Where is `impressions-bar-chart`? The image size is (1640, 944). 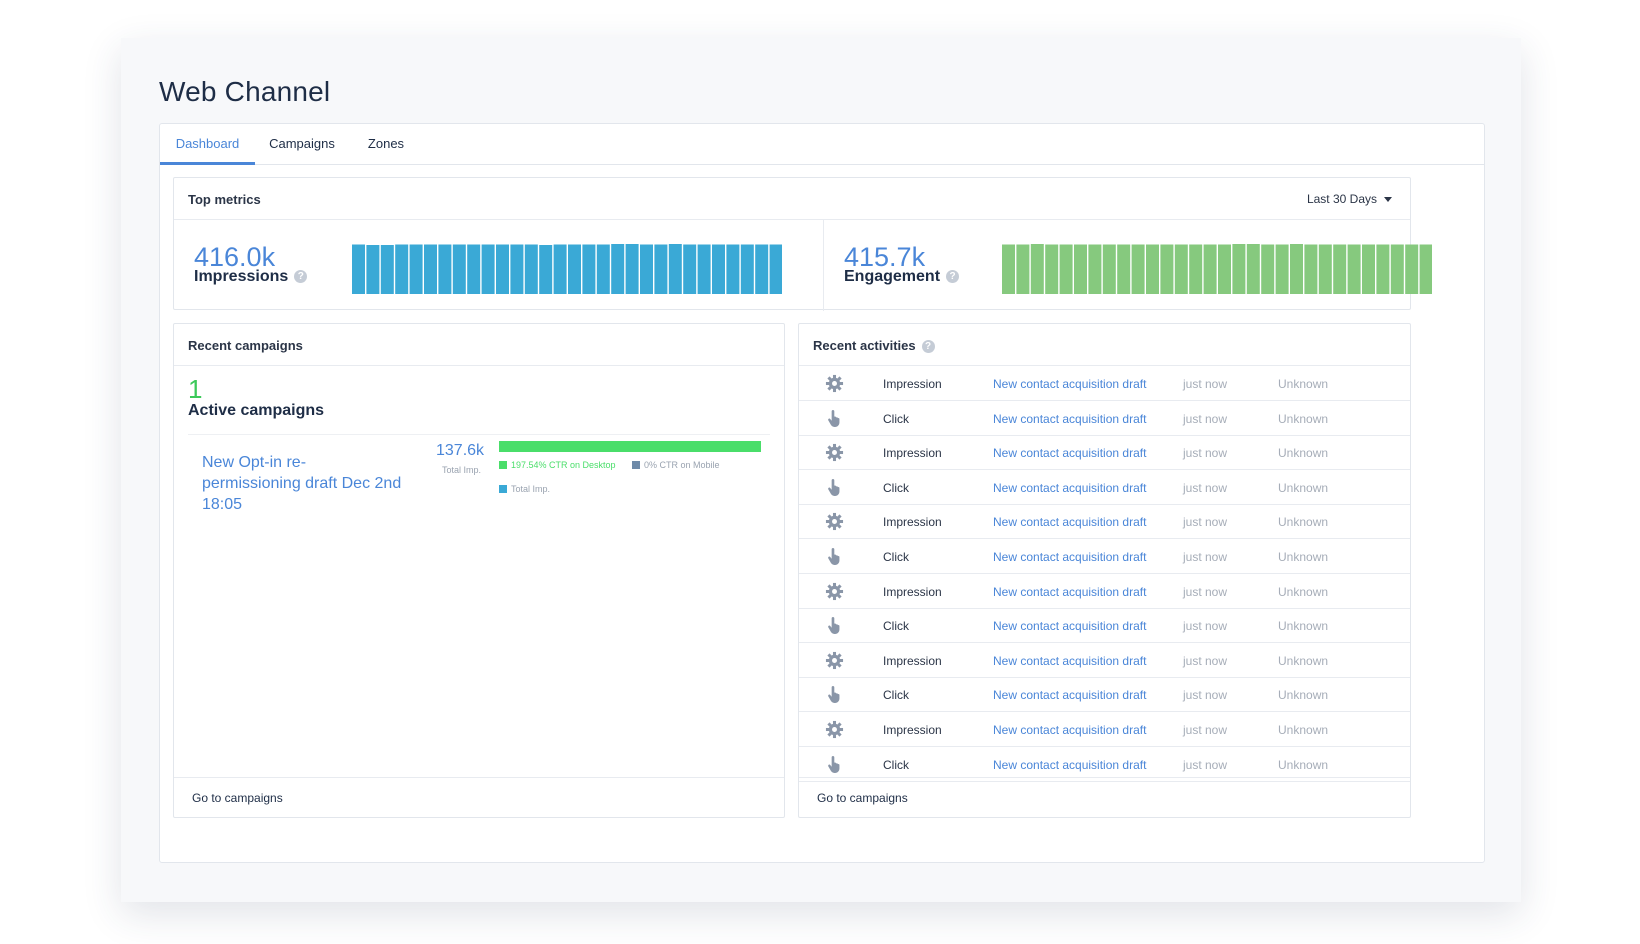
impressions-bar-chart is located at coordinates (567, 269).